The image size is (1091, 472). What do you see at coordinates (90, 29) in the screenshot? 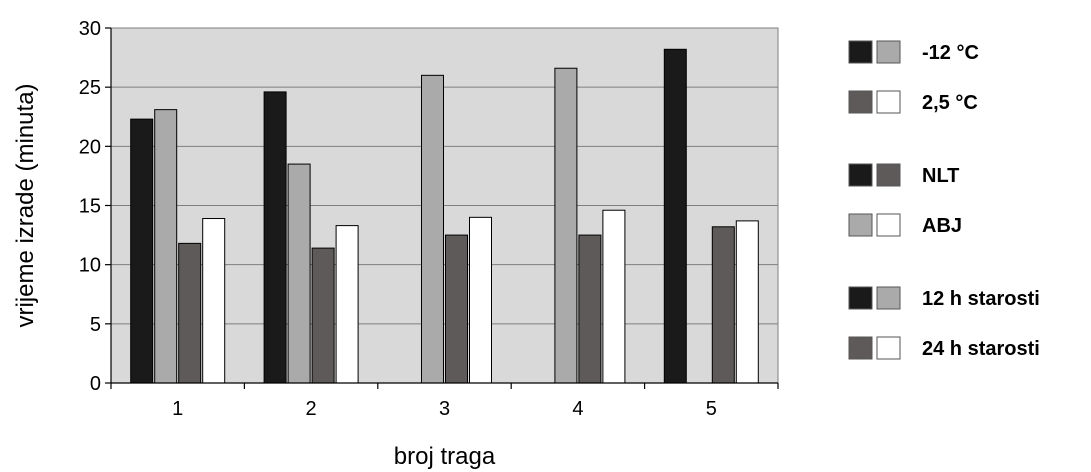
I see `y-tick-label: 30` at bounding box center [90, 29].